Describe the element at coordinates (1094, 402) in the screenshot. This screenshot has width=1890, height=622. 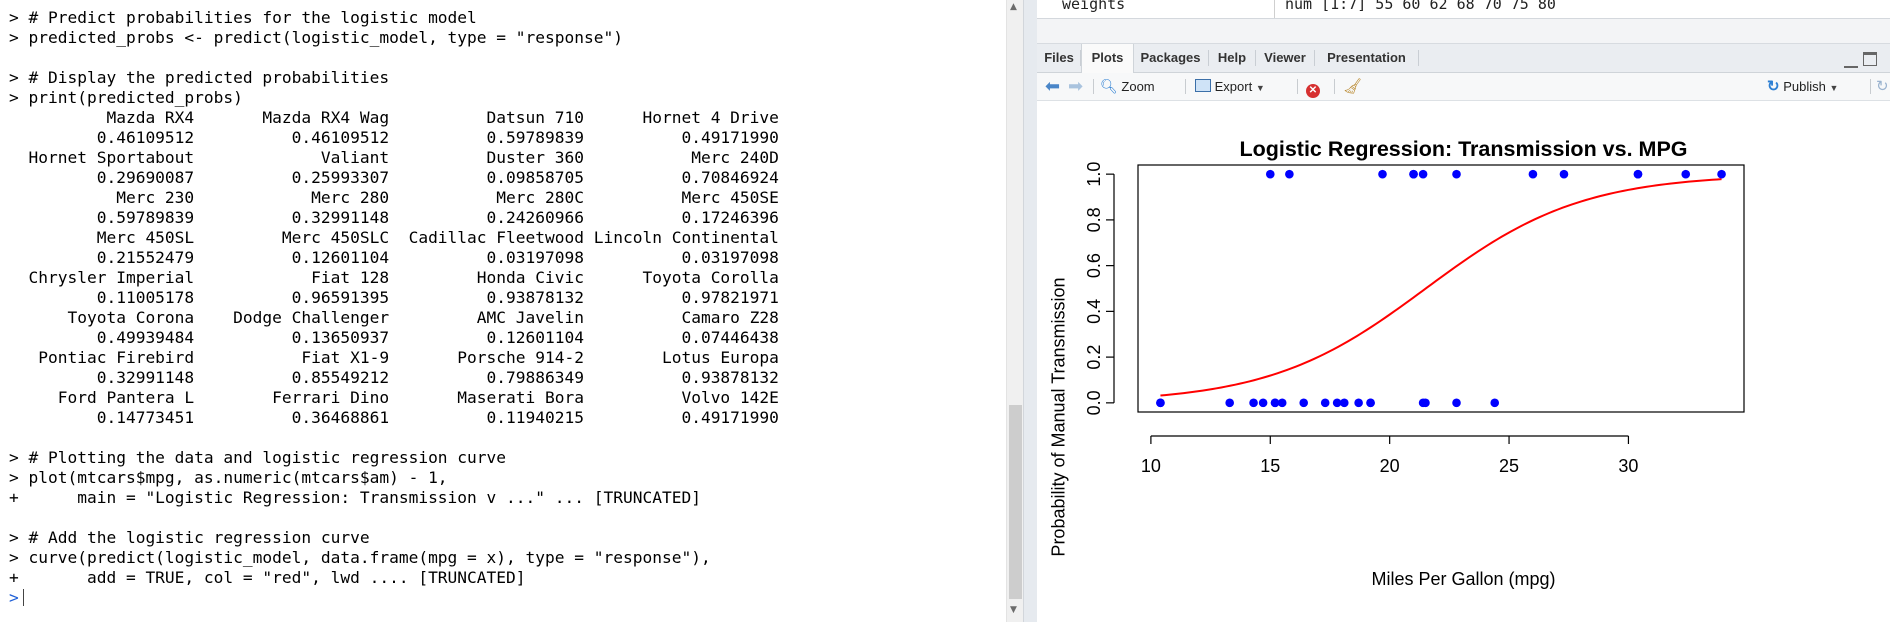
I see `y-tick-label: 0.0` at that location.